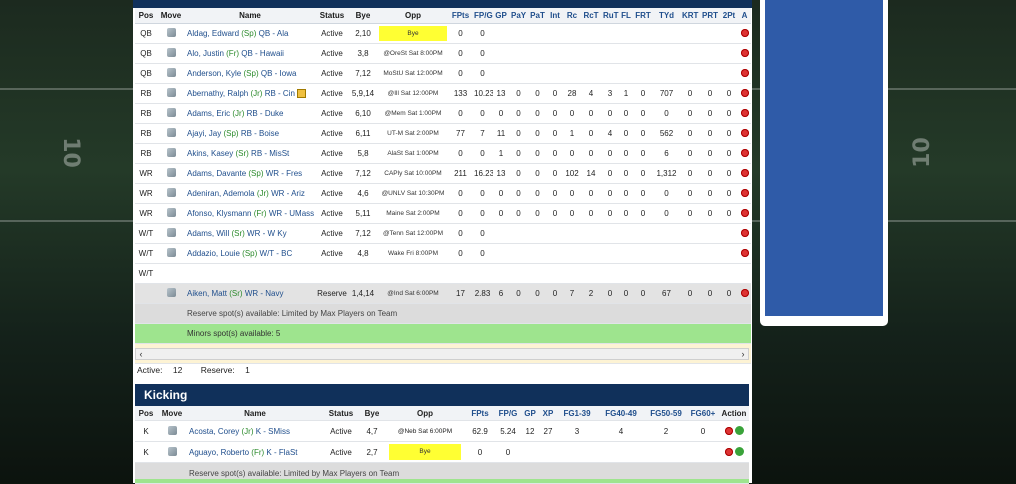 The width and height of the screenshot is (1016, 484). Describe the element at coordinates (141, 354) in the screenshot. I see `scroll-left-icon: ‹` at that location.